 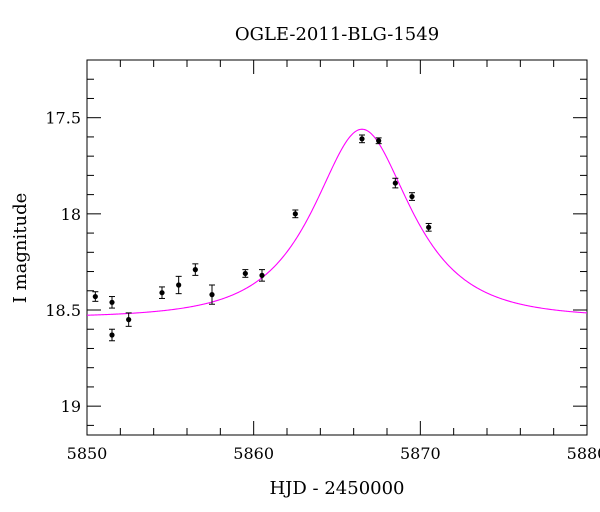 I want to click on x-tick-label: 5870, so click(x=420, y=453).